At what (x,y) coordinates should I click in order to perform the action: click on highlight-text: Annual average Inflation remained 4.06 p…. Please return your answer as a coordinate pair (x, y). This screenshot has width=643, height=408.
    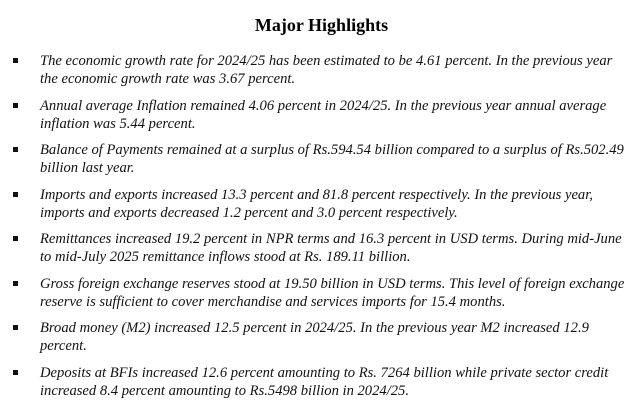
    Looking at the image, I should click on (323, 114).